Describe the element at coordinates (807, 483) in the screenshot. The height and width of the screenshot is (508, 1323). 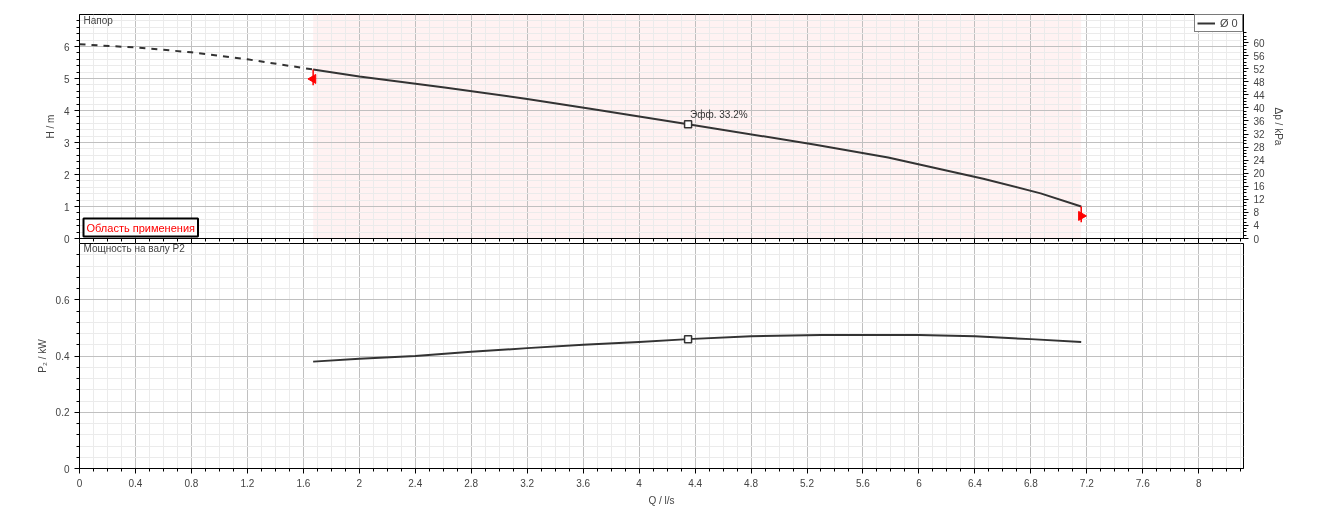
I see `x-tick-label: 5.2` at that location.